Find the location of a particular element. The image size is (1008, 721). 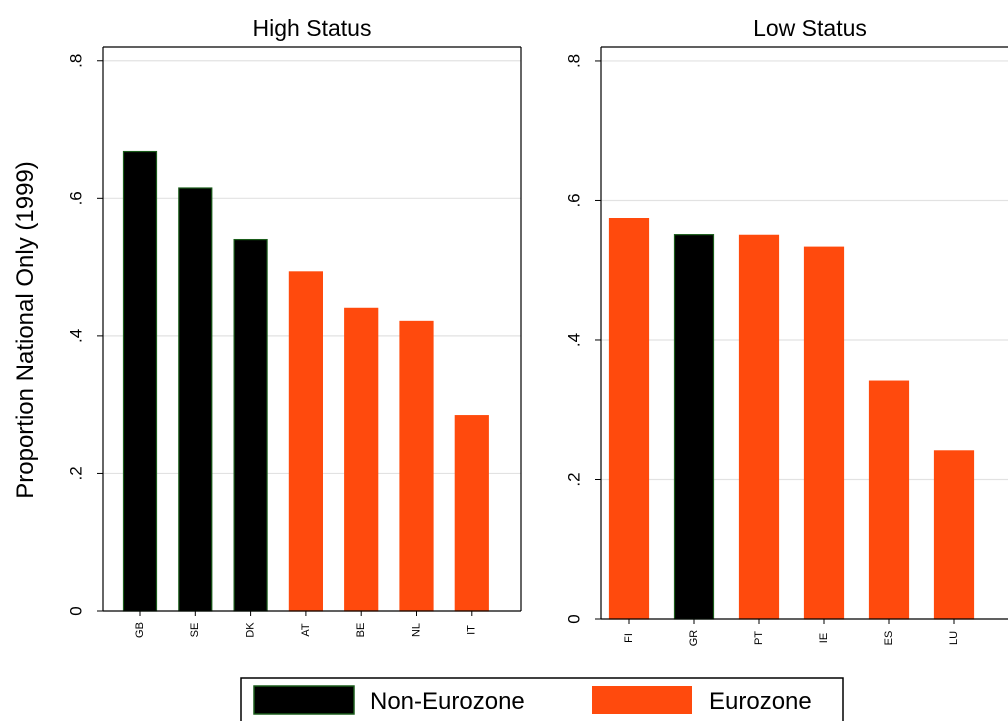

bar-es is located at coordinates (889, 500).